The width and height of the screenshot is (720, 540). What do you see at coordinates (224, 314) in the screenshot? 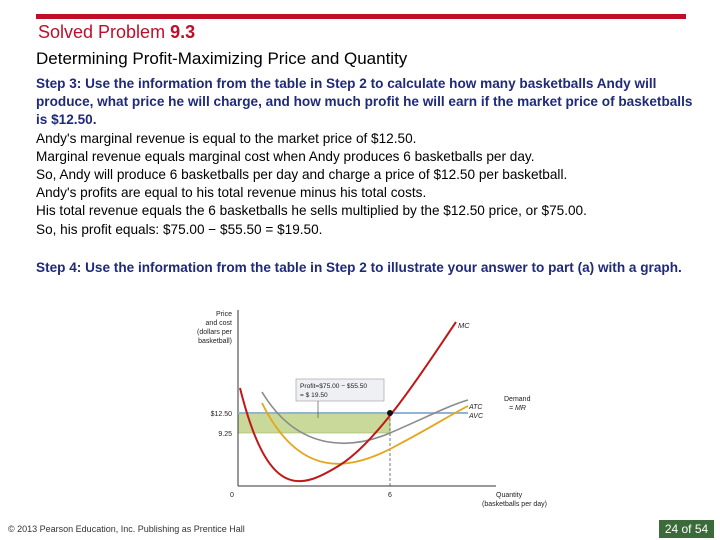
I see `ylabel-line-1: Price` at bounding box center [224, 314].